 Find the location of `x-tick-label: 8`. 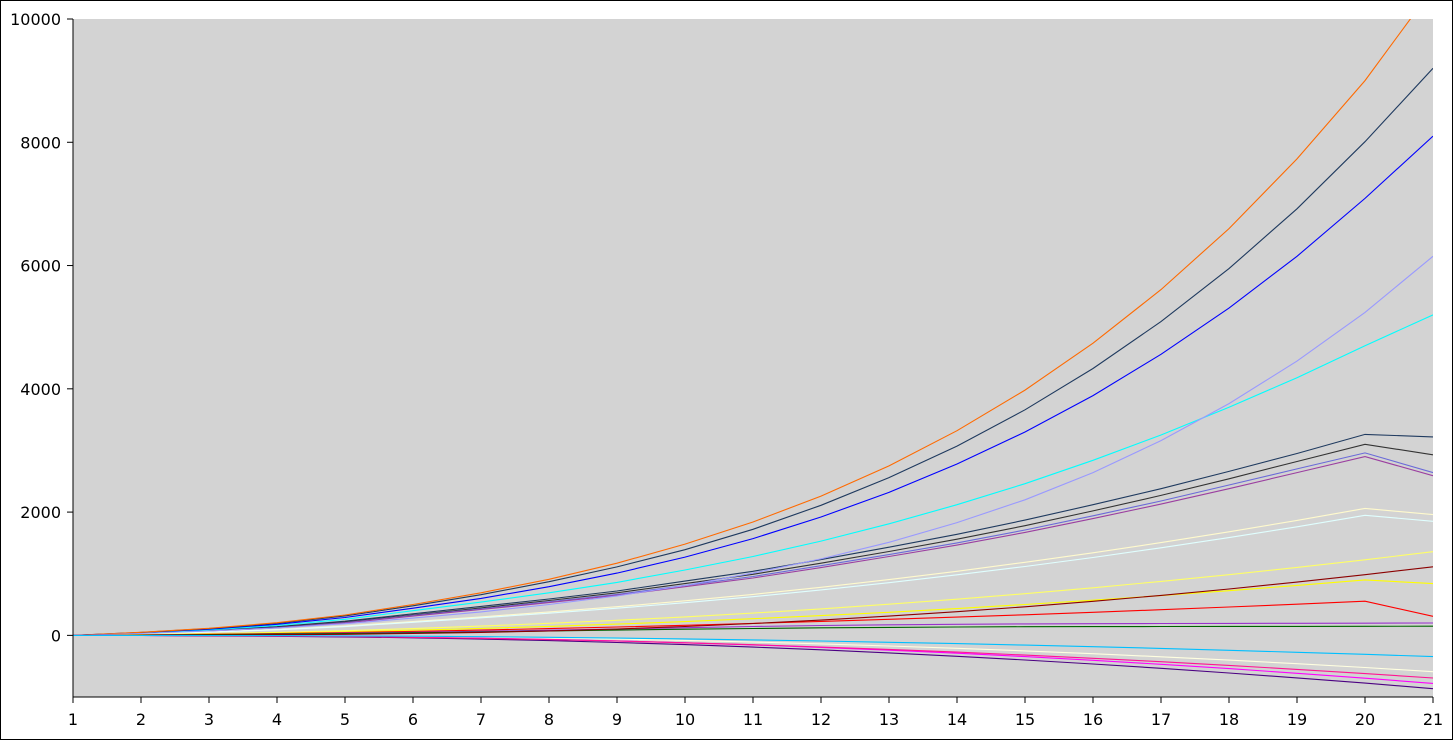

x-tick-label: 8 is located at coordinates (549, 719).